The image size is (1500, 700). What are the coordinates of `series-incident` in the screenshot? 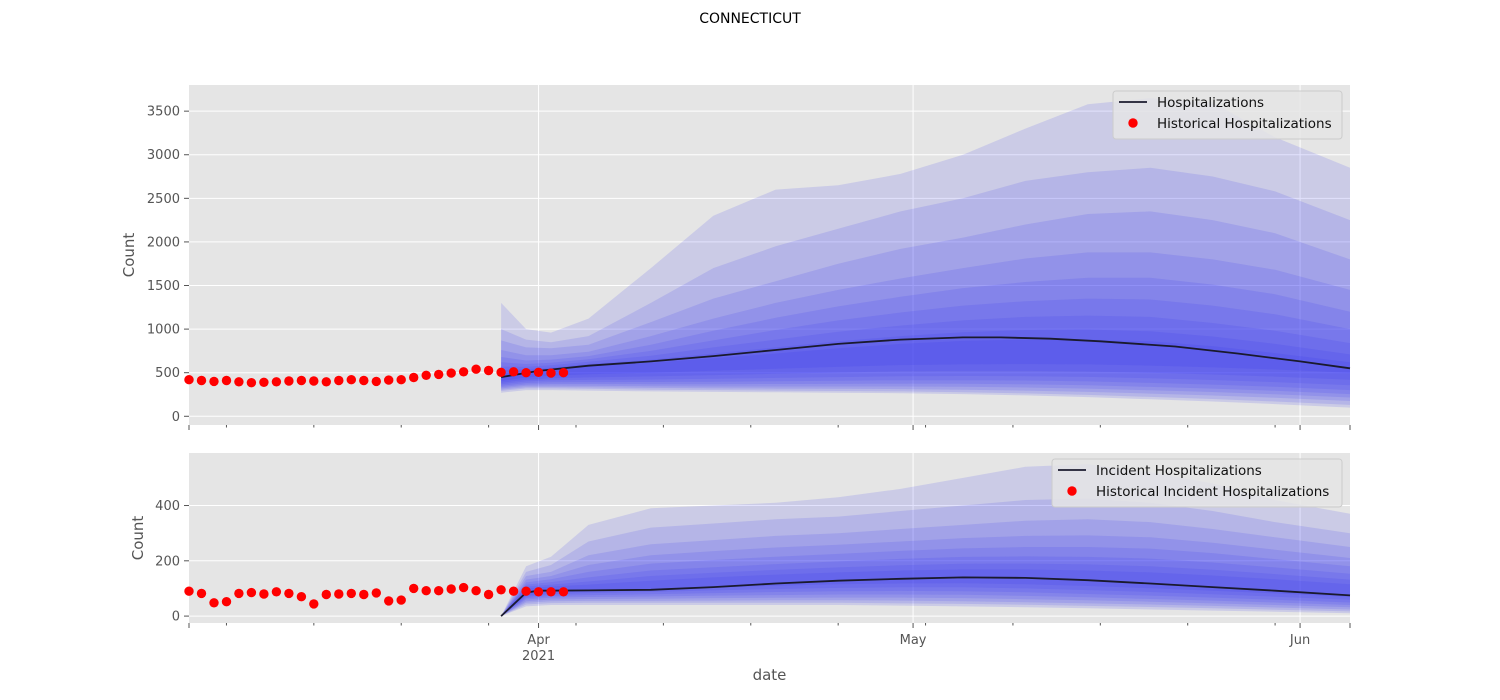 It's located at (767, 596).